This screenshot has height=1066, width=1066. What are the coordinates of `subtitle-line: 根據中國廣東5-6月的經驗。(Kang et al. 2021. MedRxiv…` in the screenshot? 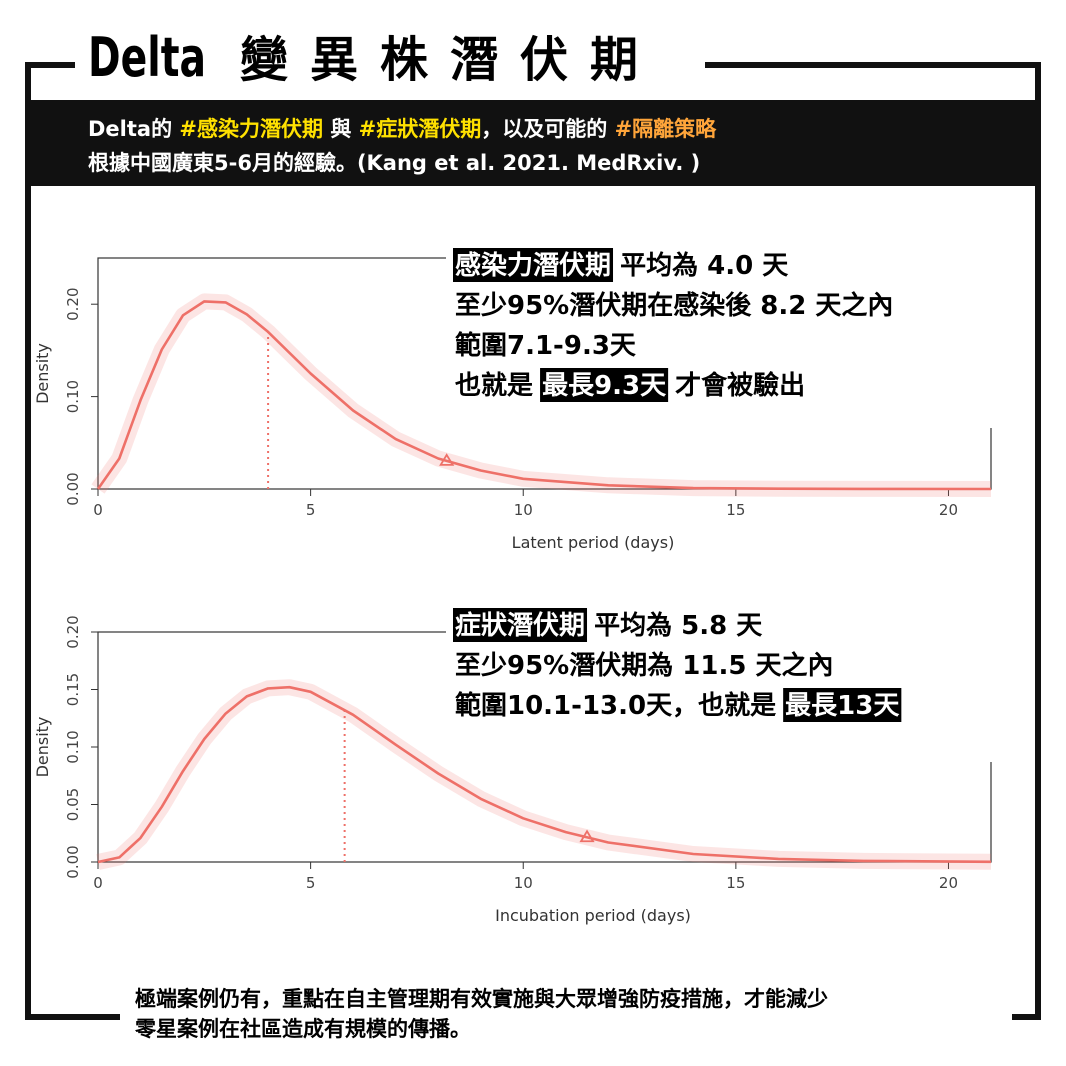 It's located at (394, 163).